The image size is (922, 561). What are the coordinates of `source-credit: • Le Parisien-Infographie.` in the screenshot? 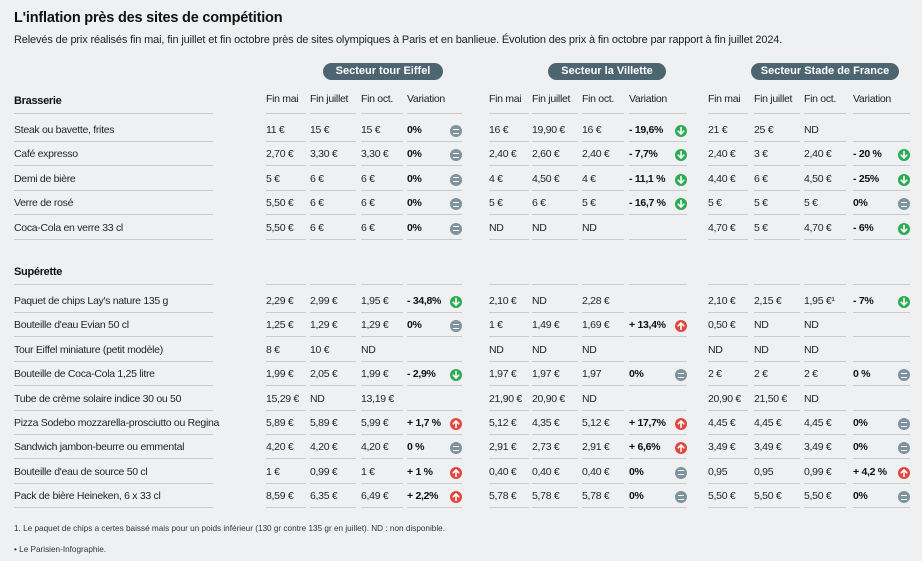 It's located at (60, 549).